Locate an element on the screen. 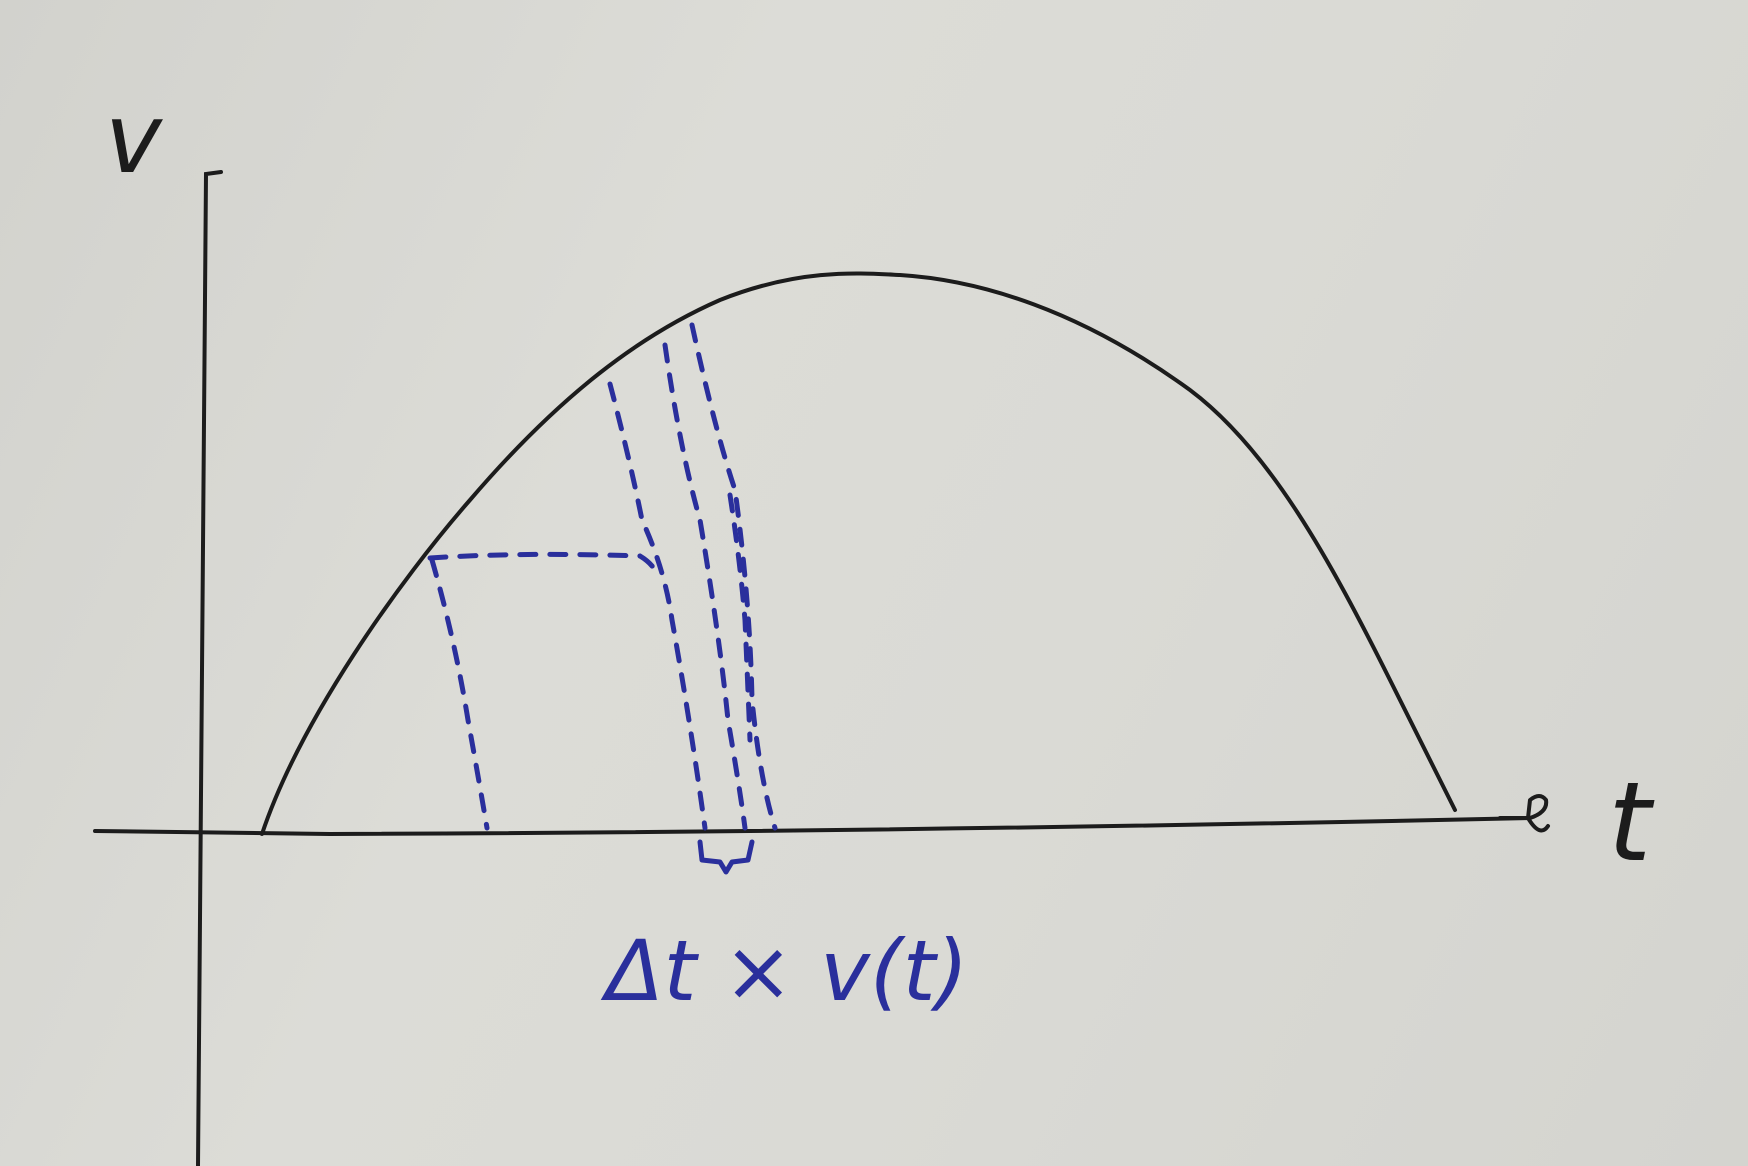 The image size is (1748, 1166). dashed-strip-wide is located at coordinates (567, 606).